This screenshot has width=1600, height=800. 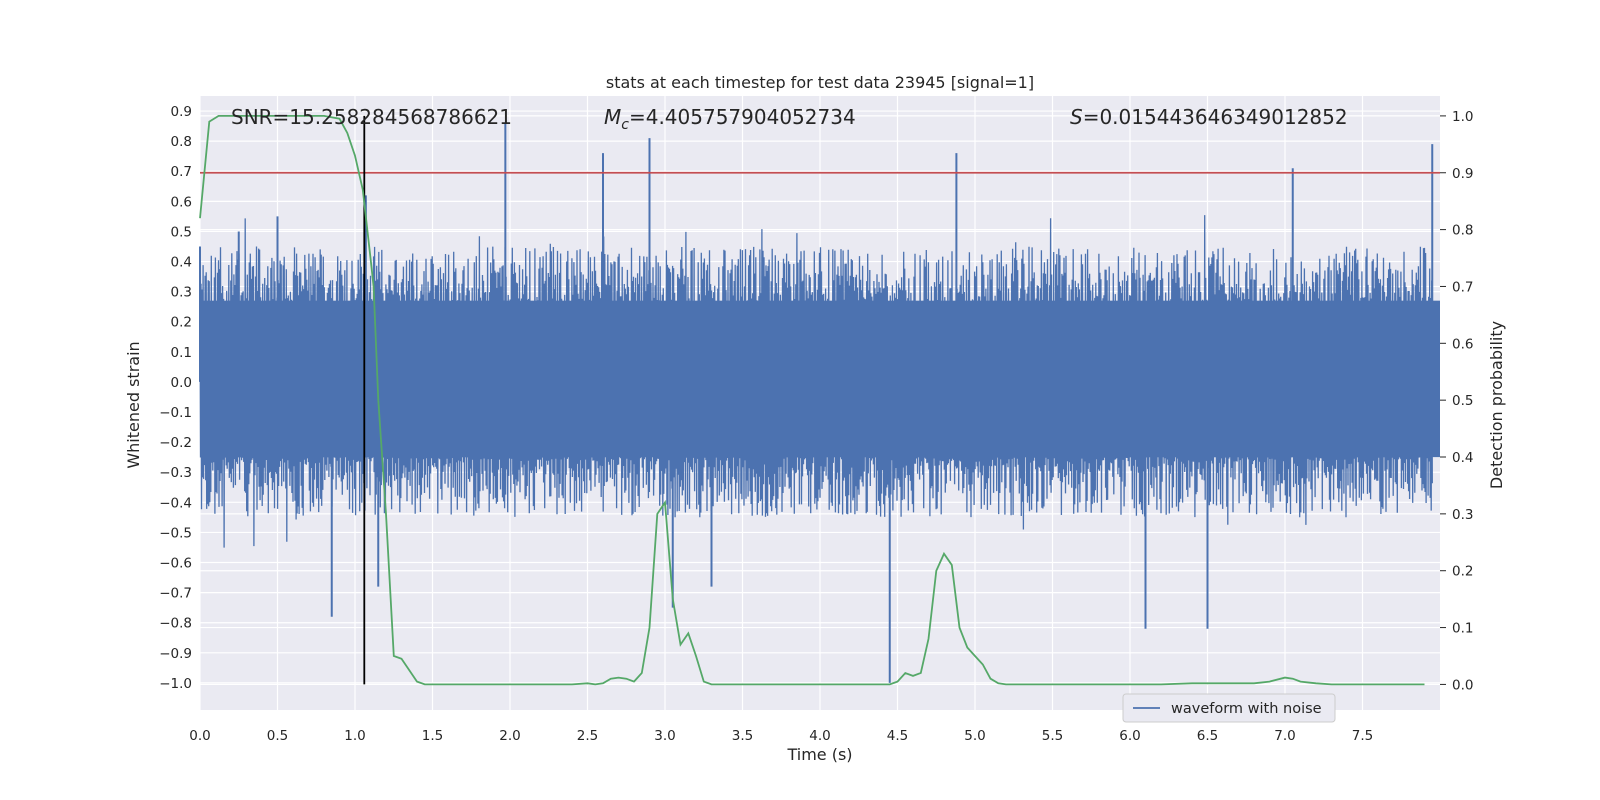 I want to click on x-tick-label: 5.5, so click(x=1052, y=736).